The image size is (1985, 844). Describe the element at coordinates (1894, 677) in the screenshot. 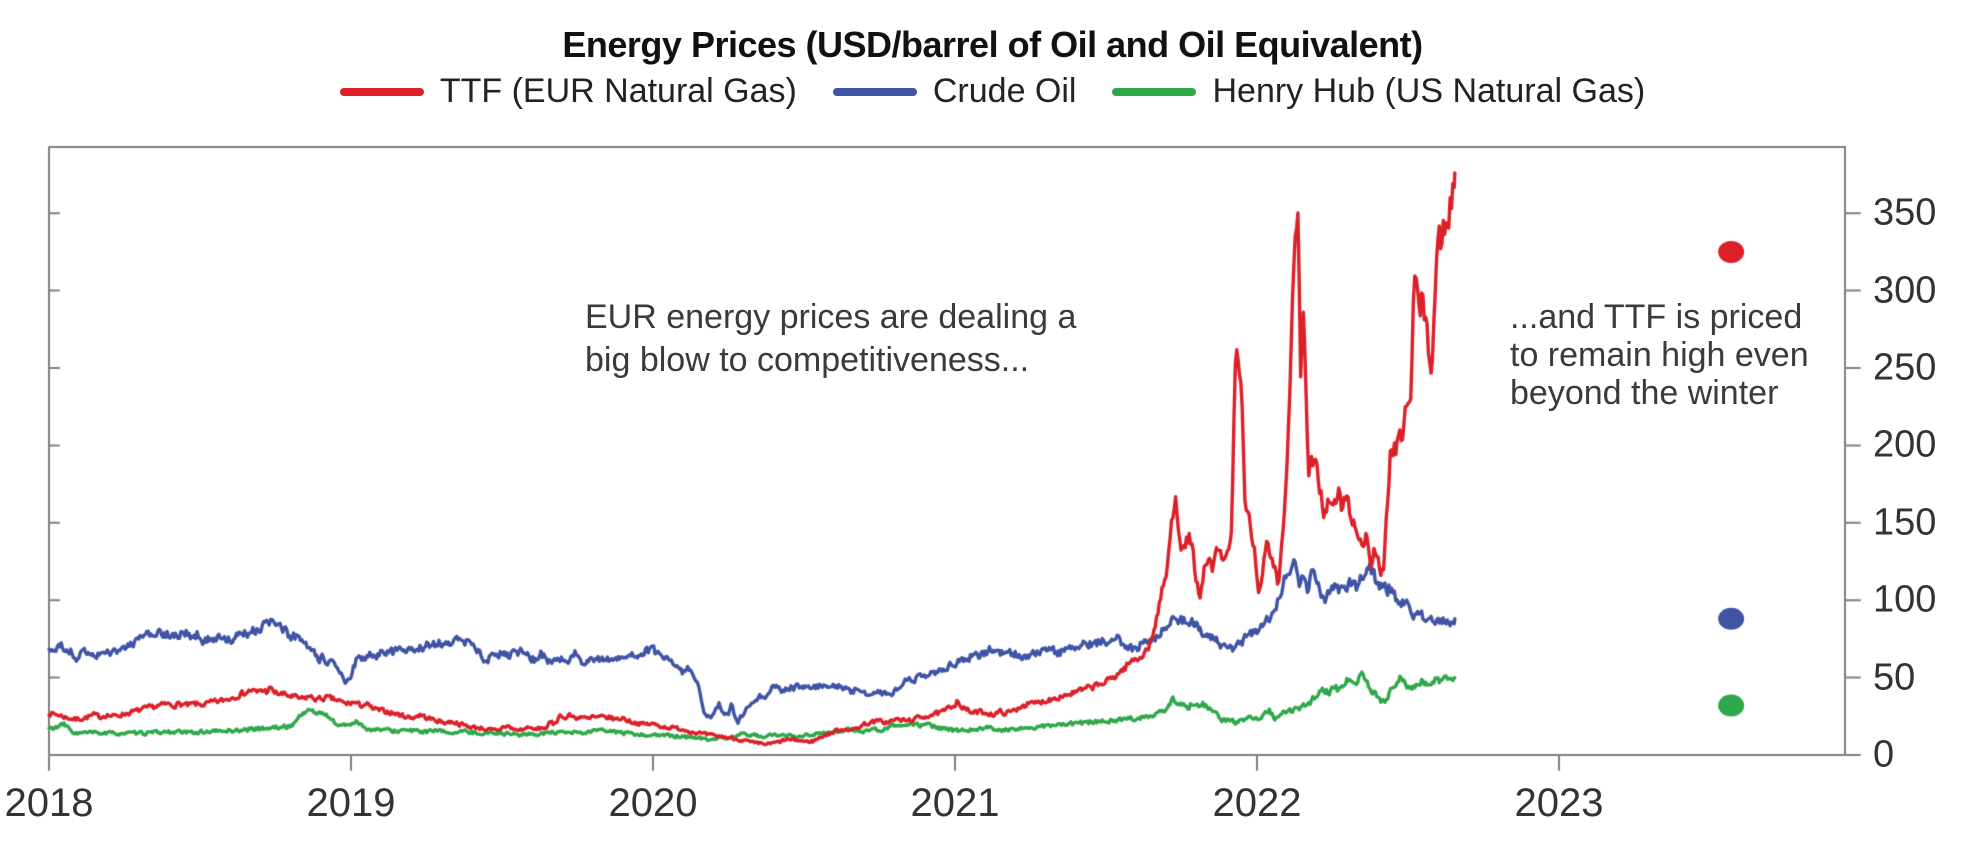

I see `y-tick-label: 50` at that location.